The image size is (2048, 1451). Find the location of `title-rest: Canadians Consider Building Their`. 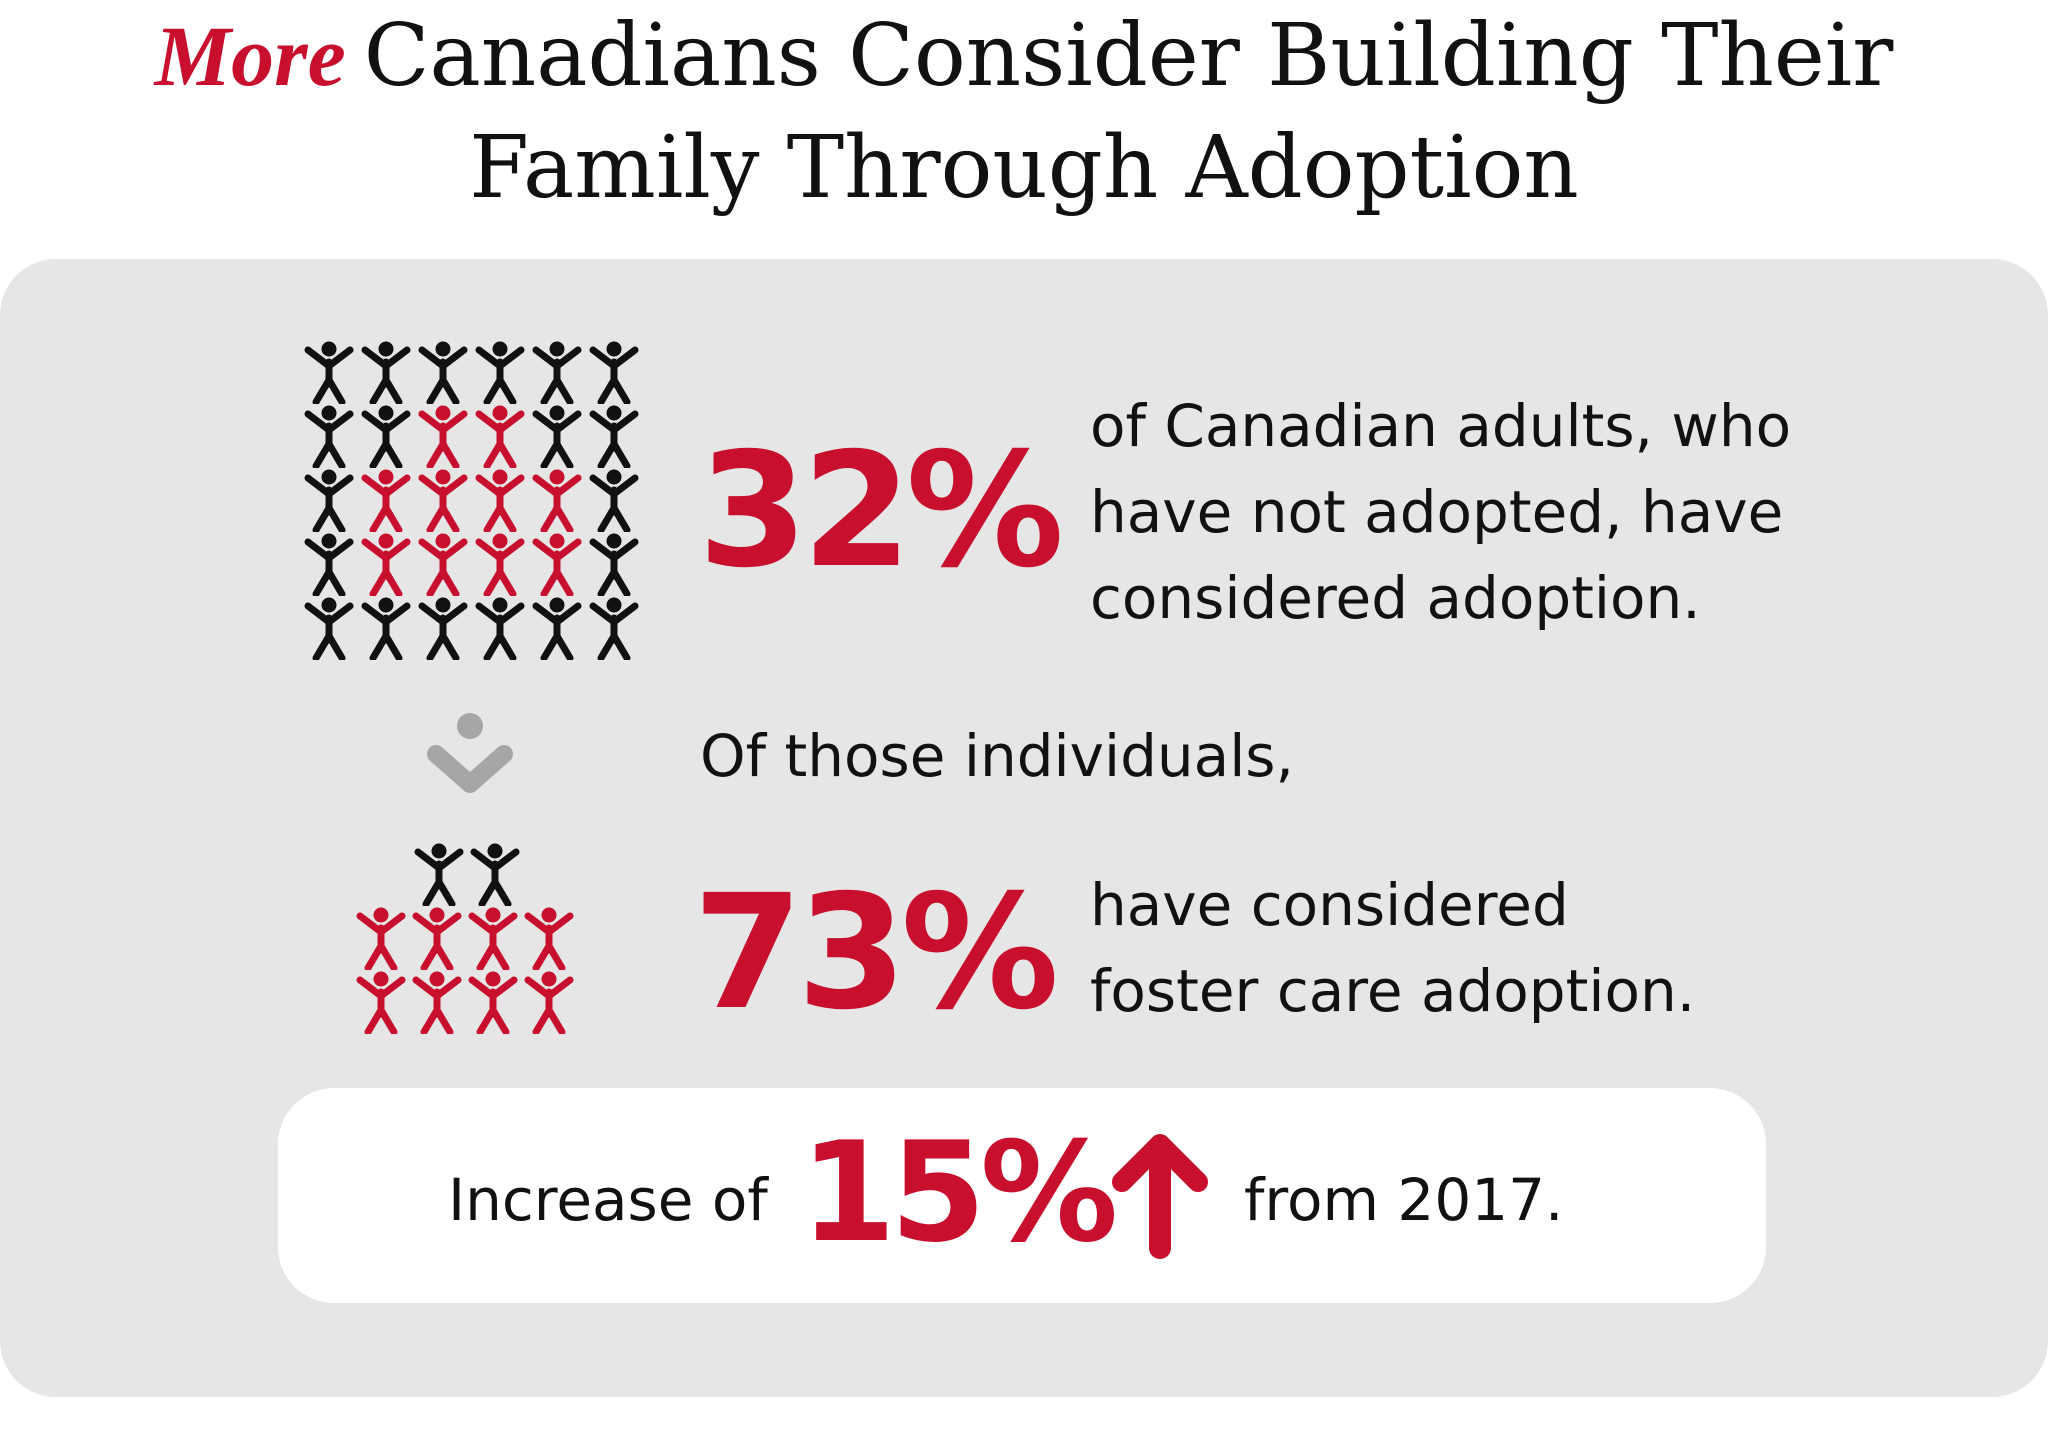

title-rest: Canadians Consider Building Their is located at coordinates (1128, 56).